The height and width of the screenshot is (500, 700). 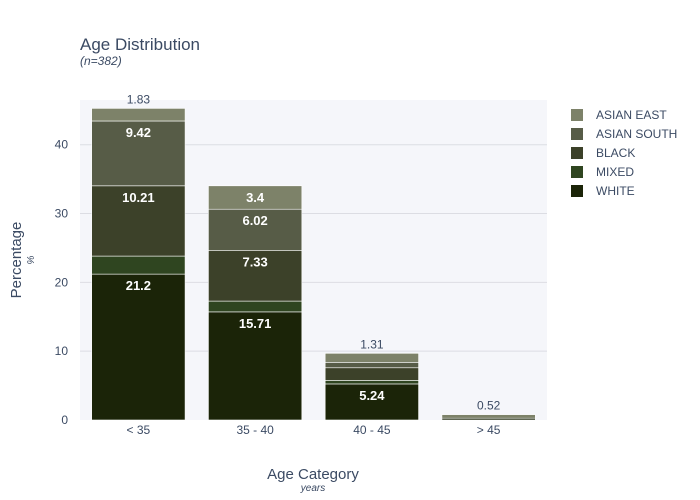 I want to click on legend-label: BLACK, so click(x=615, y=153).